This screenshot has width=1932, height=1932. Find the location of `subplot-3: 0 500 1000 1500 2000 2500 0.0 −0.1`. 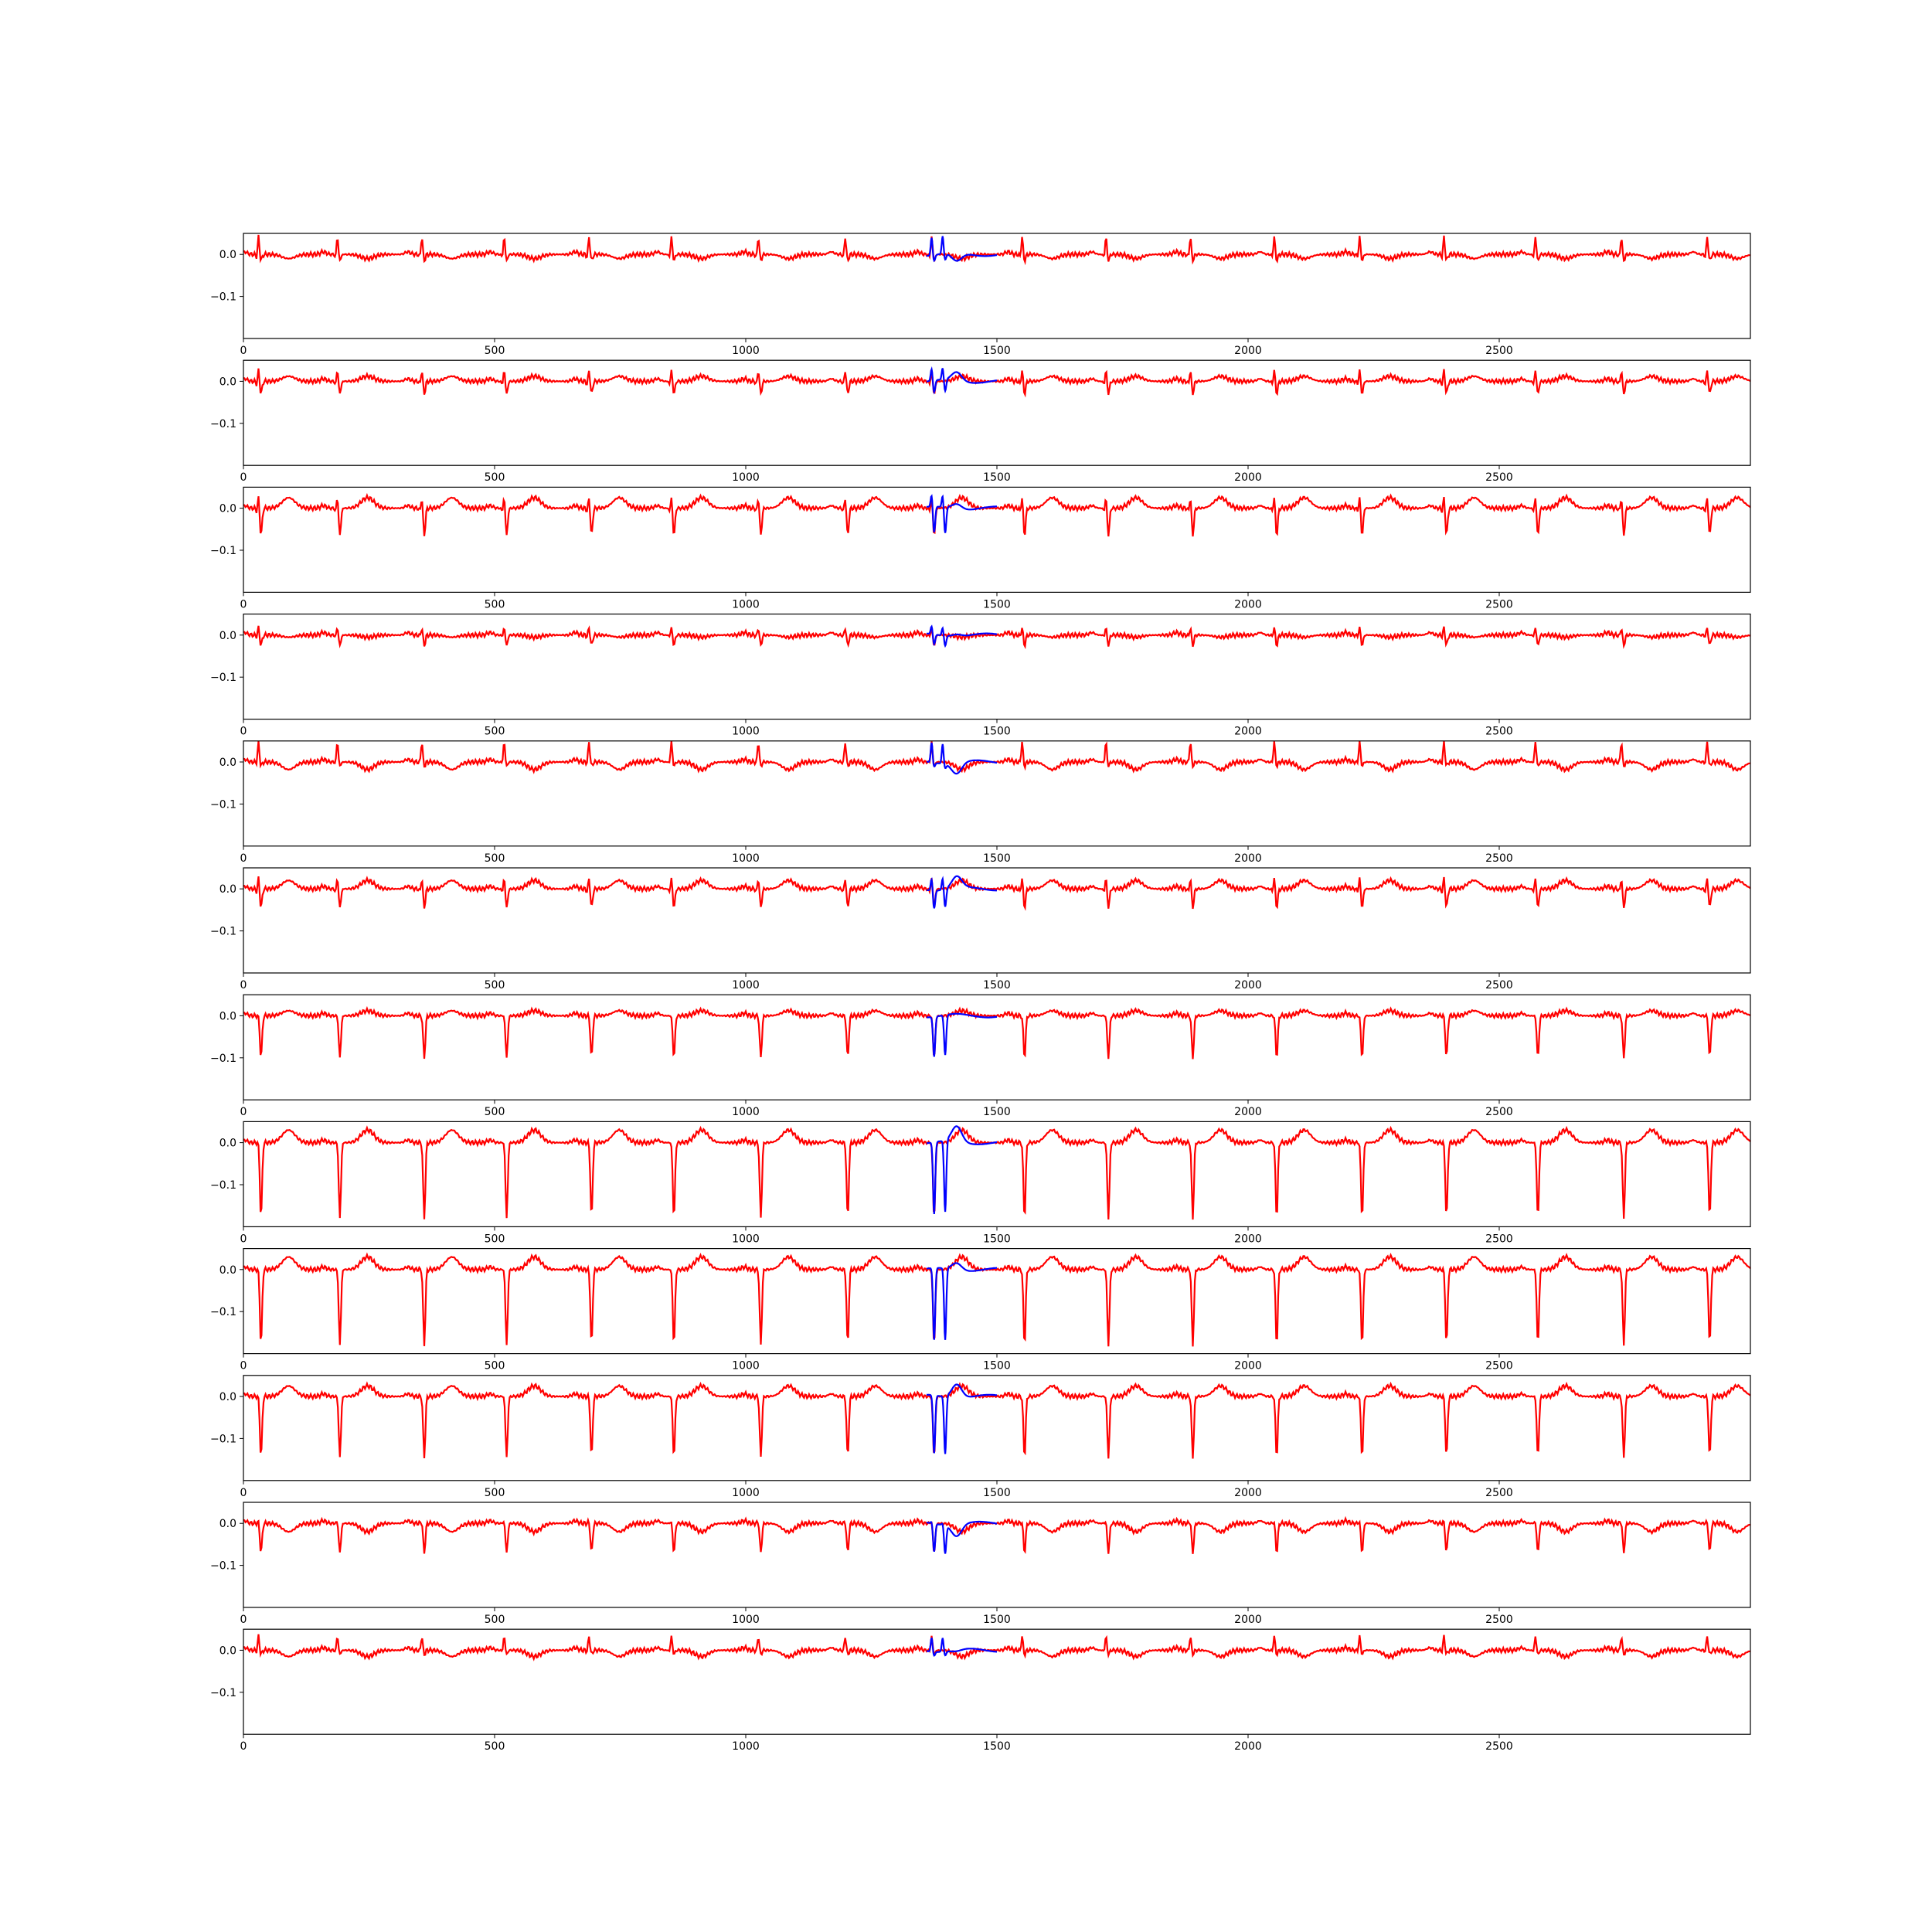

subplot-3: 0 500 1000 1500 2000 2500 0.0 −0.1 is located at coordinates (981, 549).